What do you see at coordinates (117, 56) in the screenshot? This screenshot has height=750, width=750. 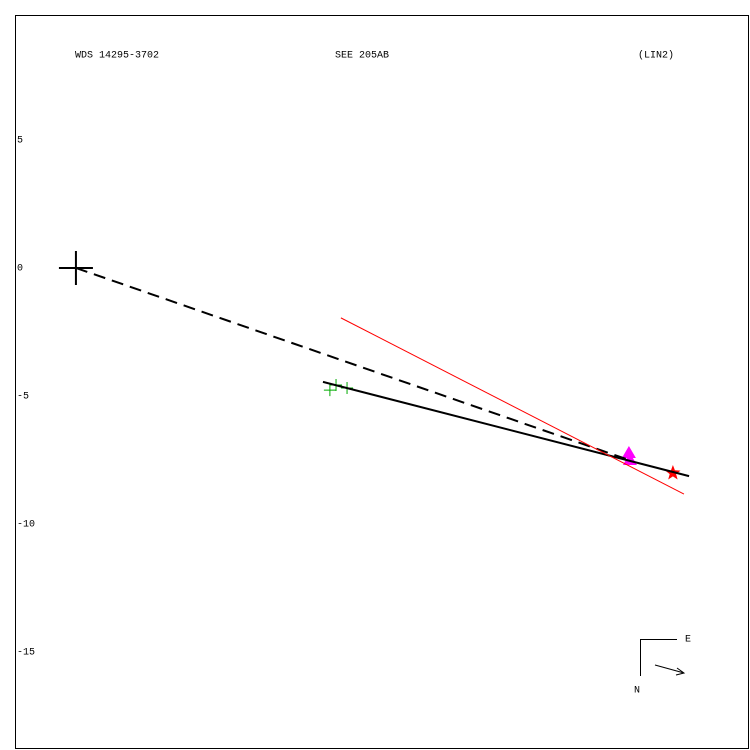 I see `chart-title: WDS 14295-3702` at bounding box center [117, 56].